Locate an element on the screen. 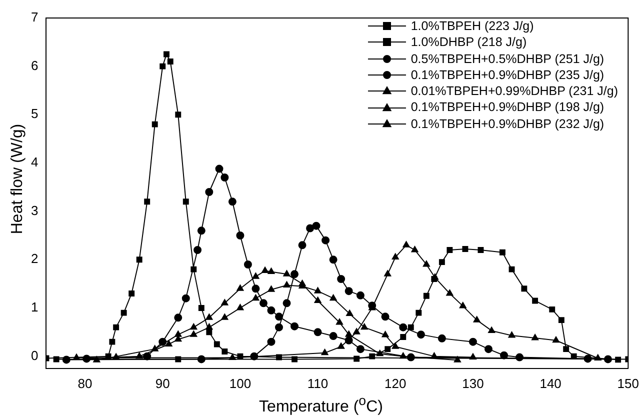 Image resolution: width=642 pixels, height=419 pixels. legend-label: 0.5%TBPEH+0.5%DHBP (251 J/g) is located at coordinates (507, 58).